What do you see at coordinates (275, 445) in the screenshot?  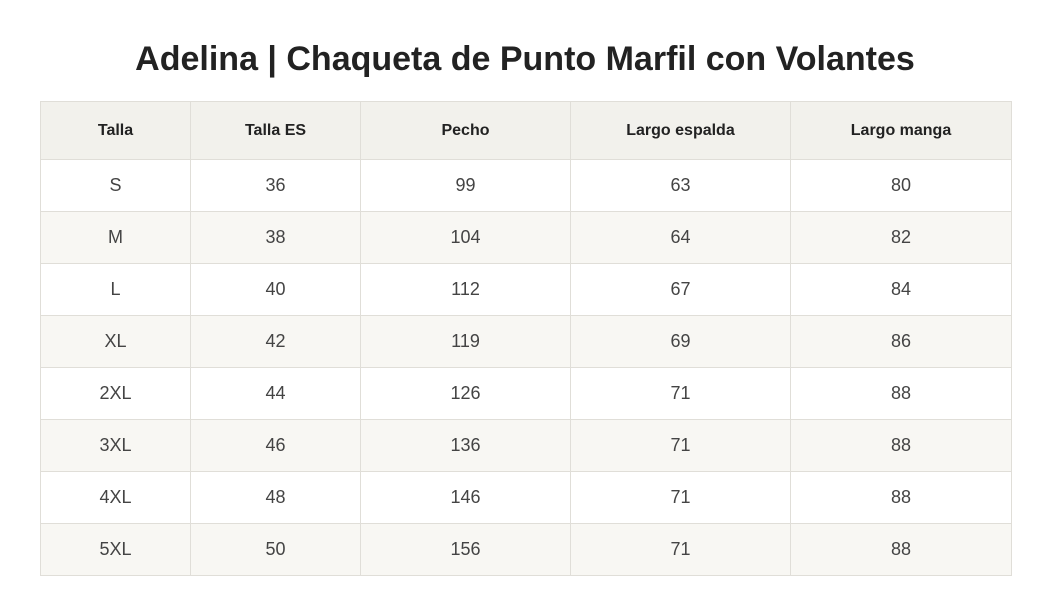 I see `cell-talla-es: 46` at bounding box center [275, 445].